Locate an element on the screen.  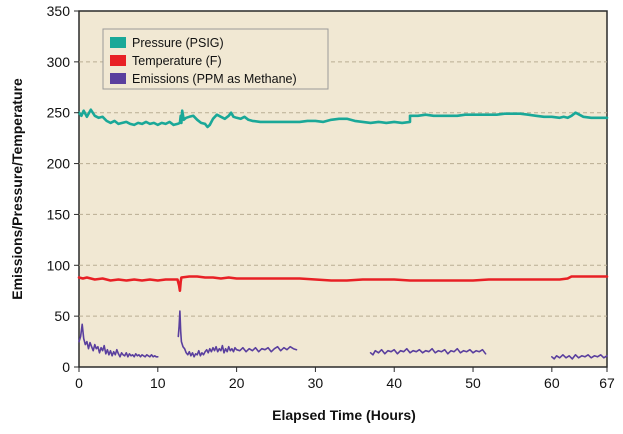
series-temperature is located at coordinates (343, 284).